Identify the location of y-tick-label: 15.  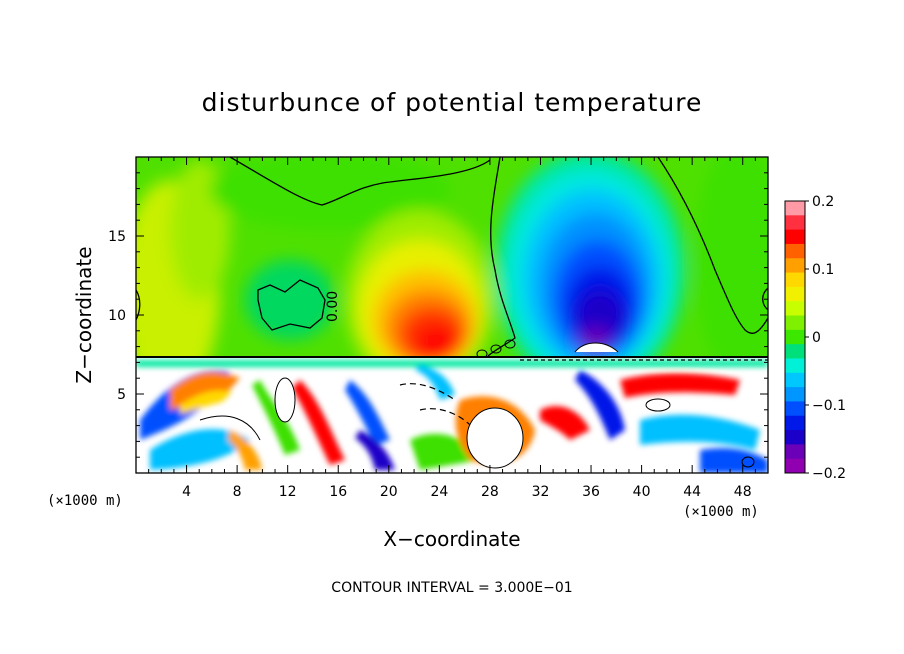
(117, 237).